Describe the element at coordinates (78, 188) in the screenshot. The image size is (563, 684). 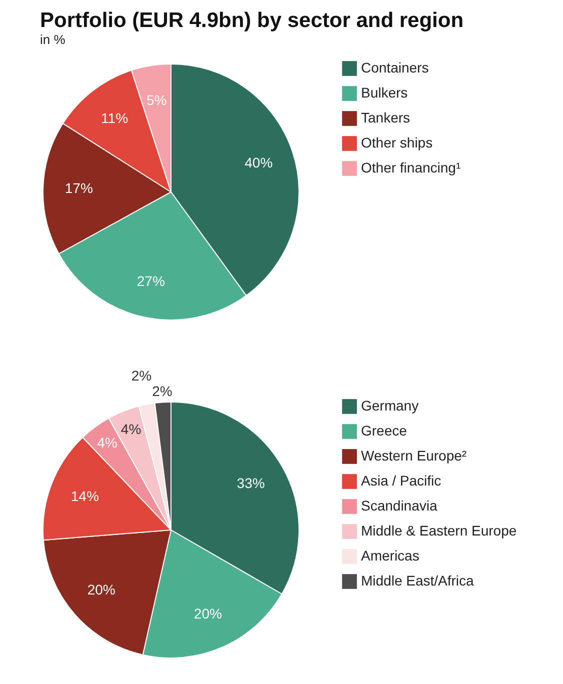
I see `data-label: 17%` at that location.